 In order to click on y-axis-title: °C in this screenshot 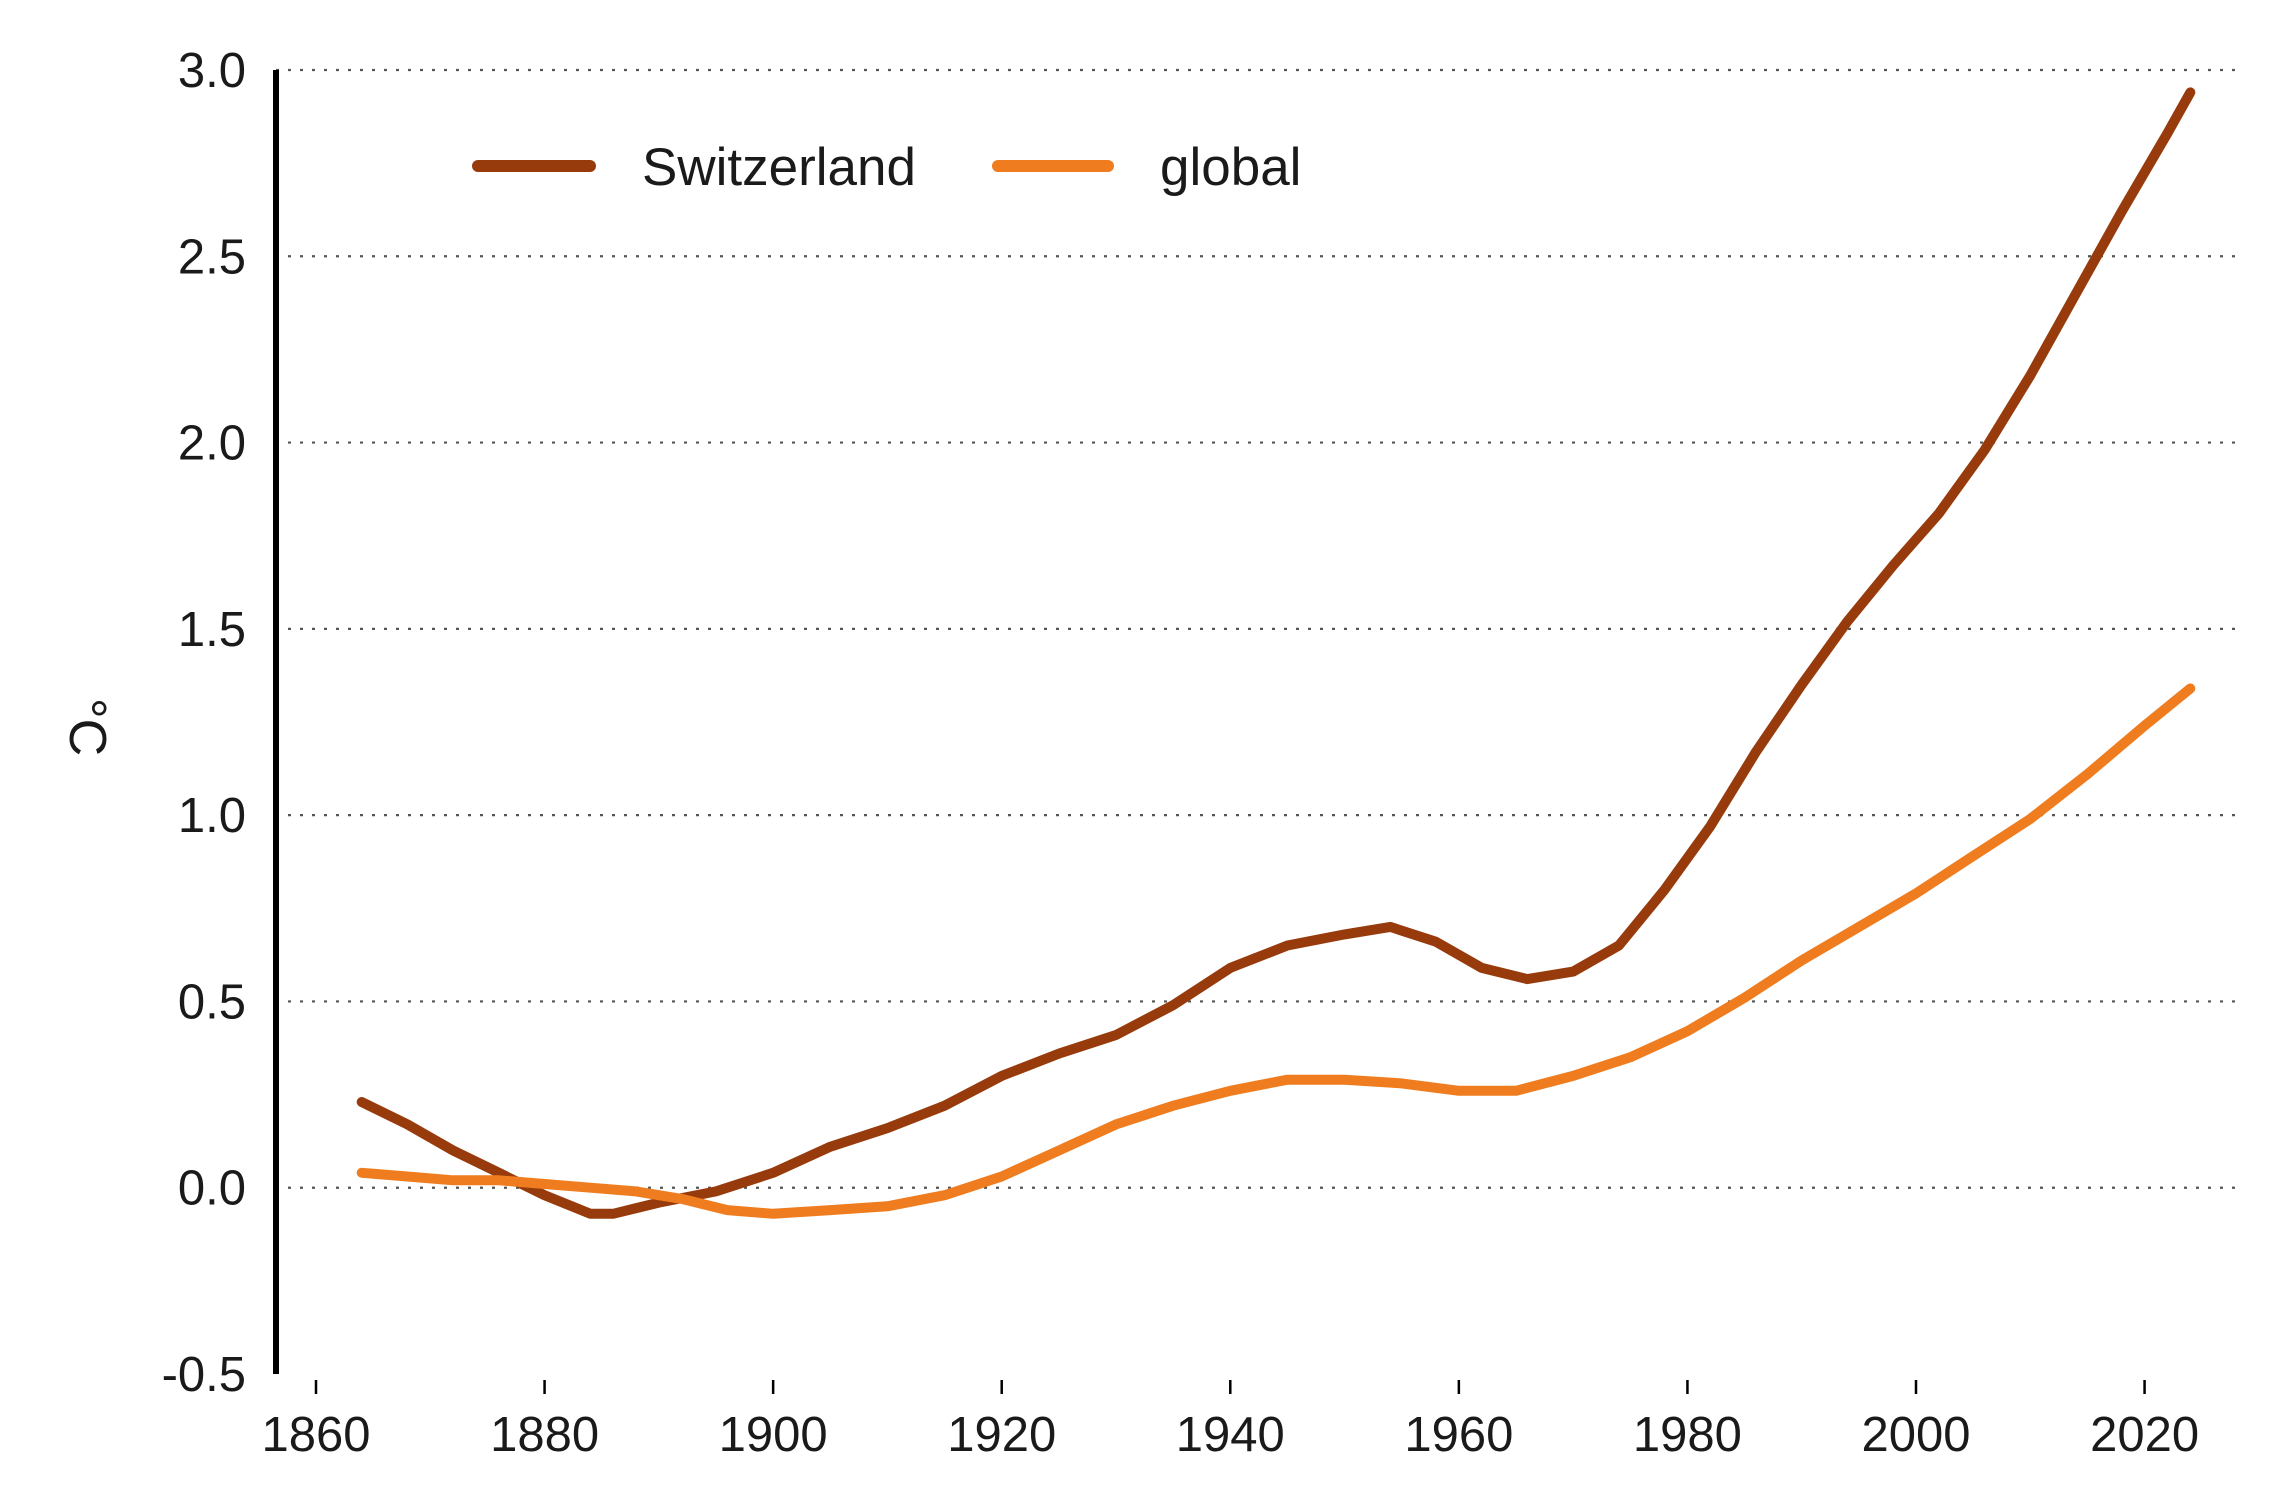, I will do `click(87, 727)`.